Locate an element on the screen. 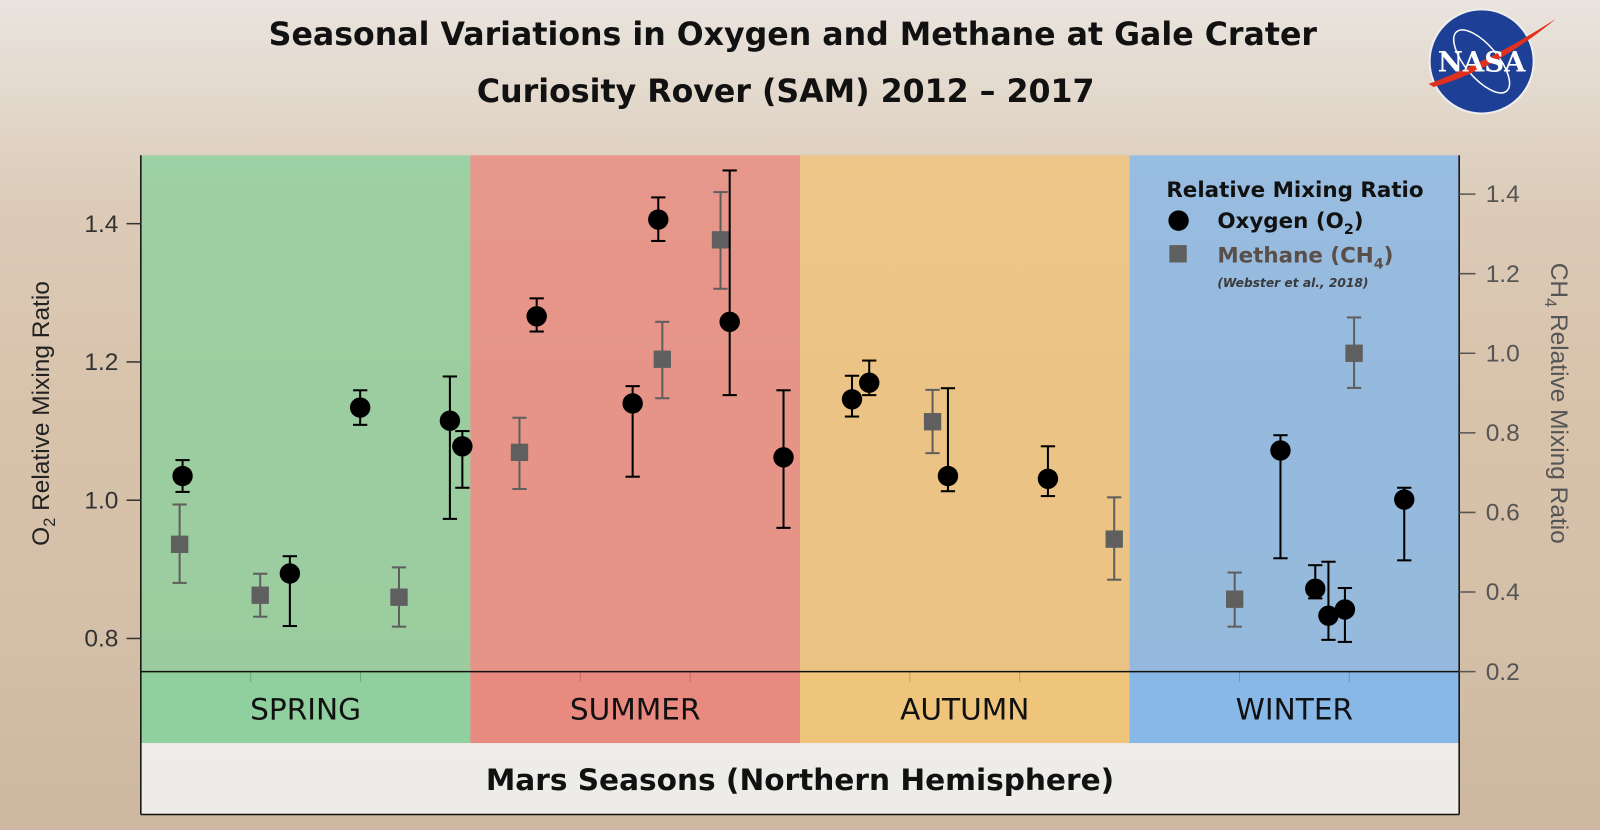 The image size is (1600, 830). footer-band is located at coordinates (800, 779).